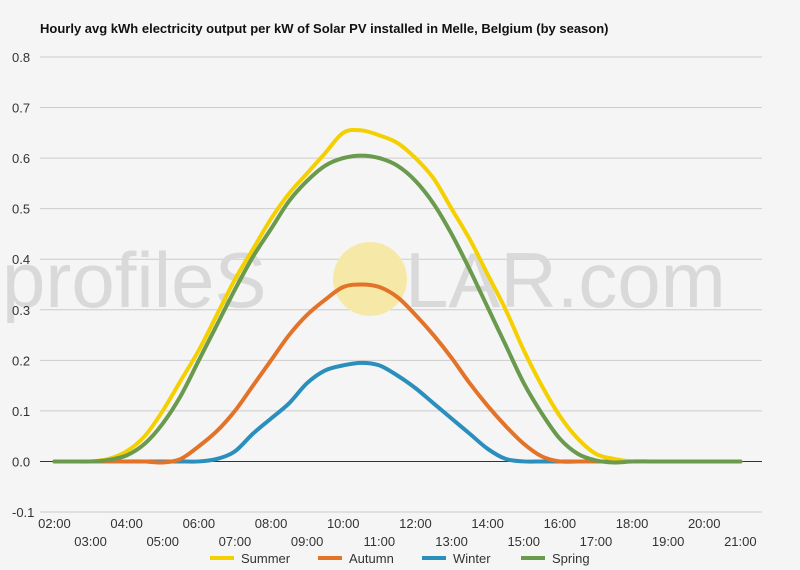 The image size is (800, 570). What do you see at coordinates (380, 541) in the screenshot?
I see `x-tick-label: 11:00` at bounding box center [380, 541].